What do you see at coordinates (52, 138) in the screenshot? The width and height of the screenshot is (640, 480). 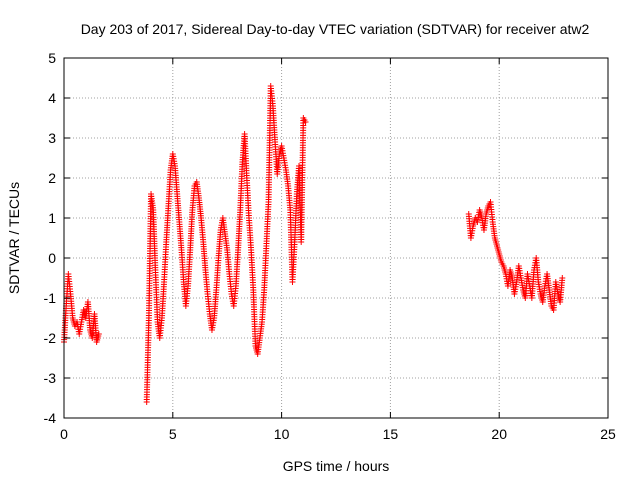 I see `y-tick-label: 3` at bounding box center [52, 138].